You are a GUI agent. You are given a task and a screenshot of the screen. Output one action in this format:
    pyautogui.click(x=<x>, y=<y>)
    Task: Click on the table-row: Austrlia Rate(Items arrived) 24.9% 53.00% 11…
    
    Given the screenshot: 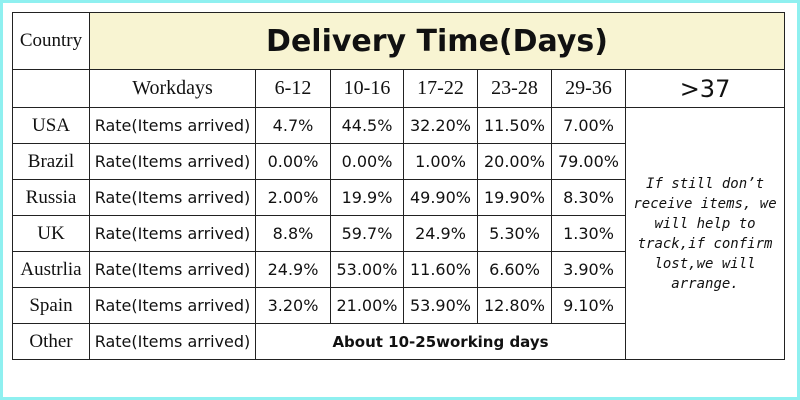 What is the action you would take?
    pyautogui.click(x=398, y=269)
    